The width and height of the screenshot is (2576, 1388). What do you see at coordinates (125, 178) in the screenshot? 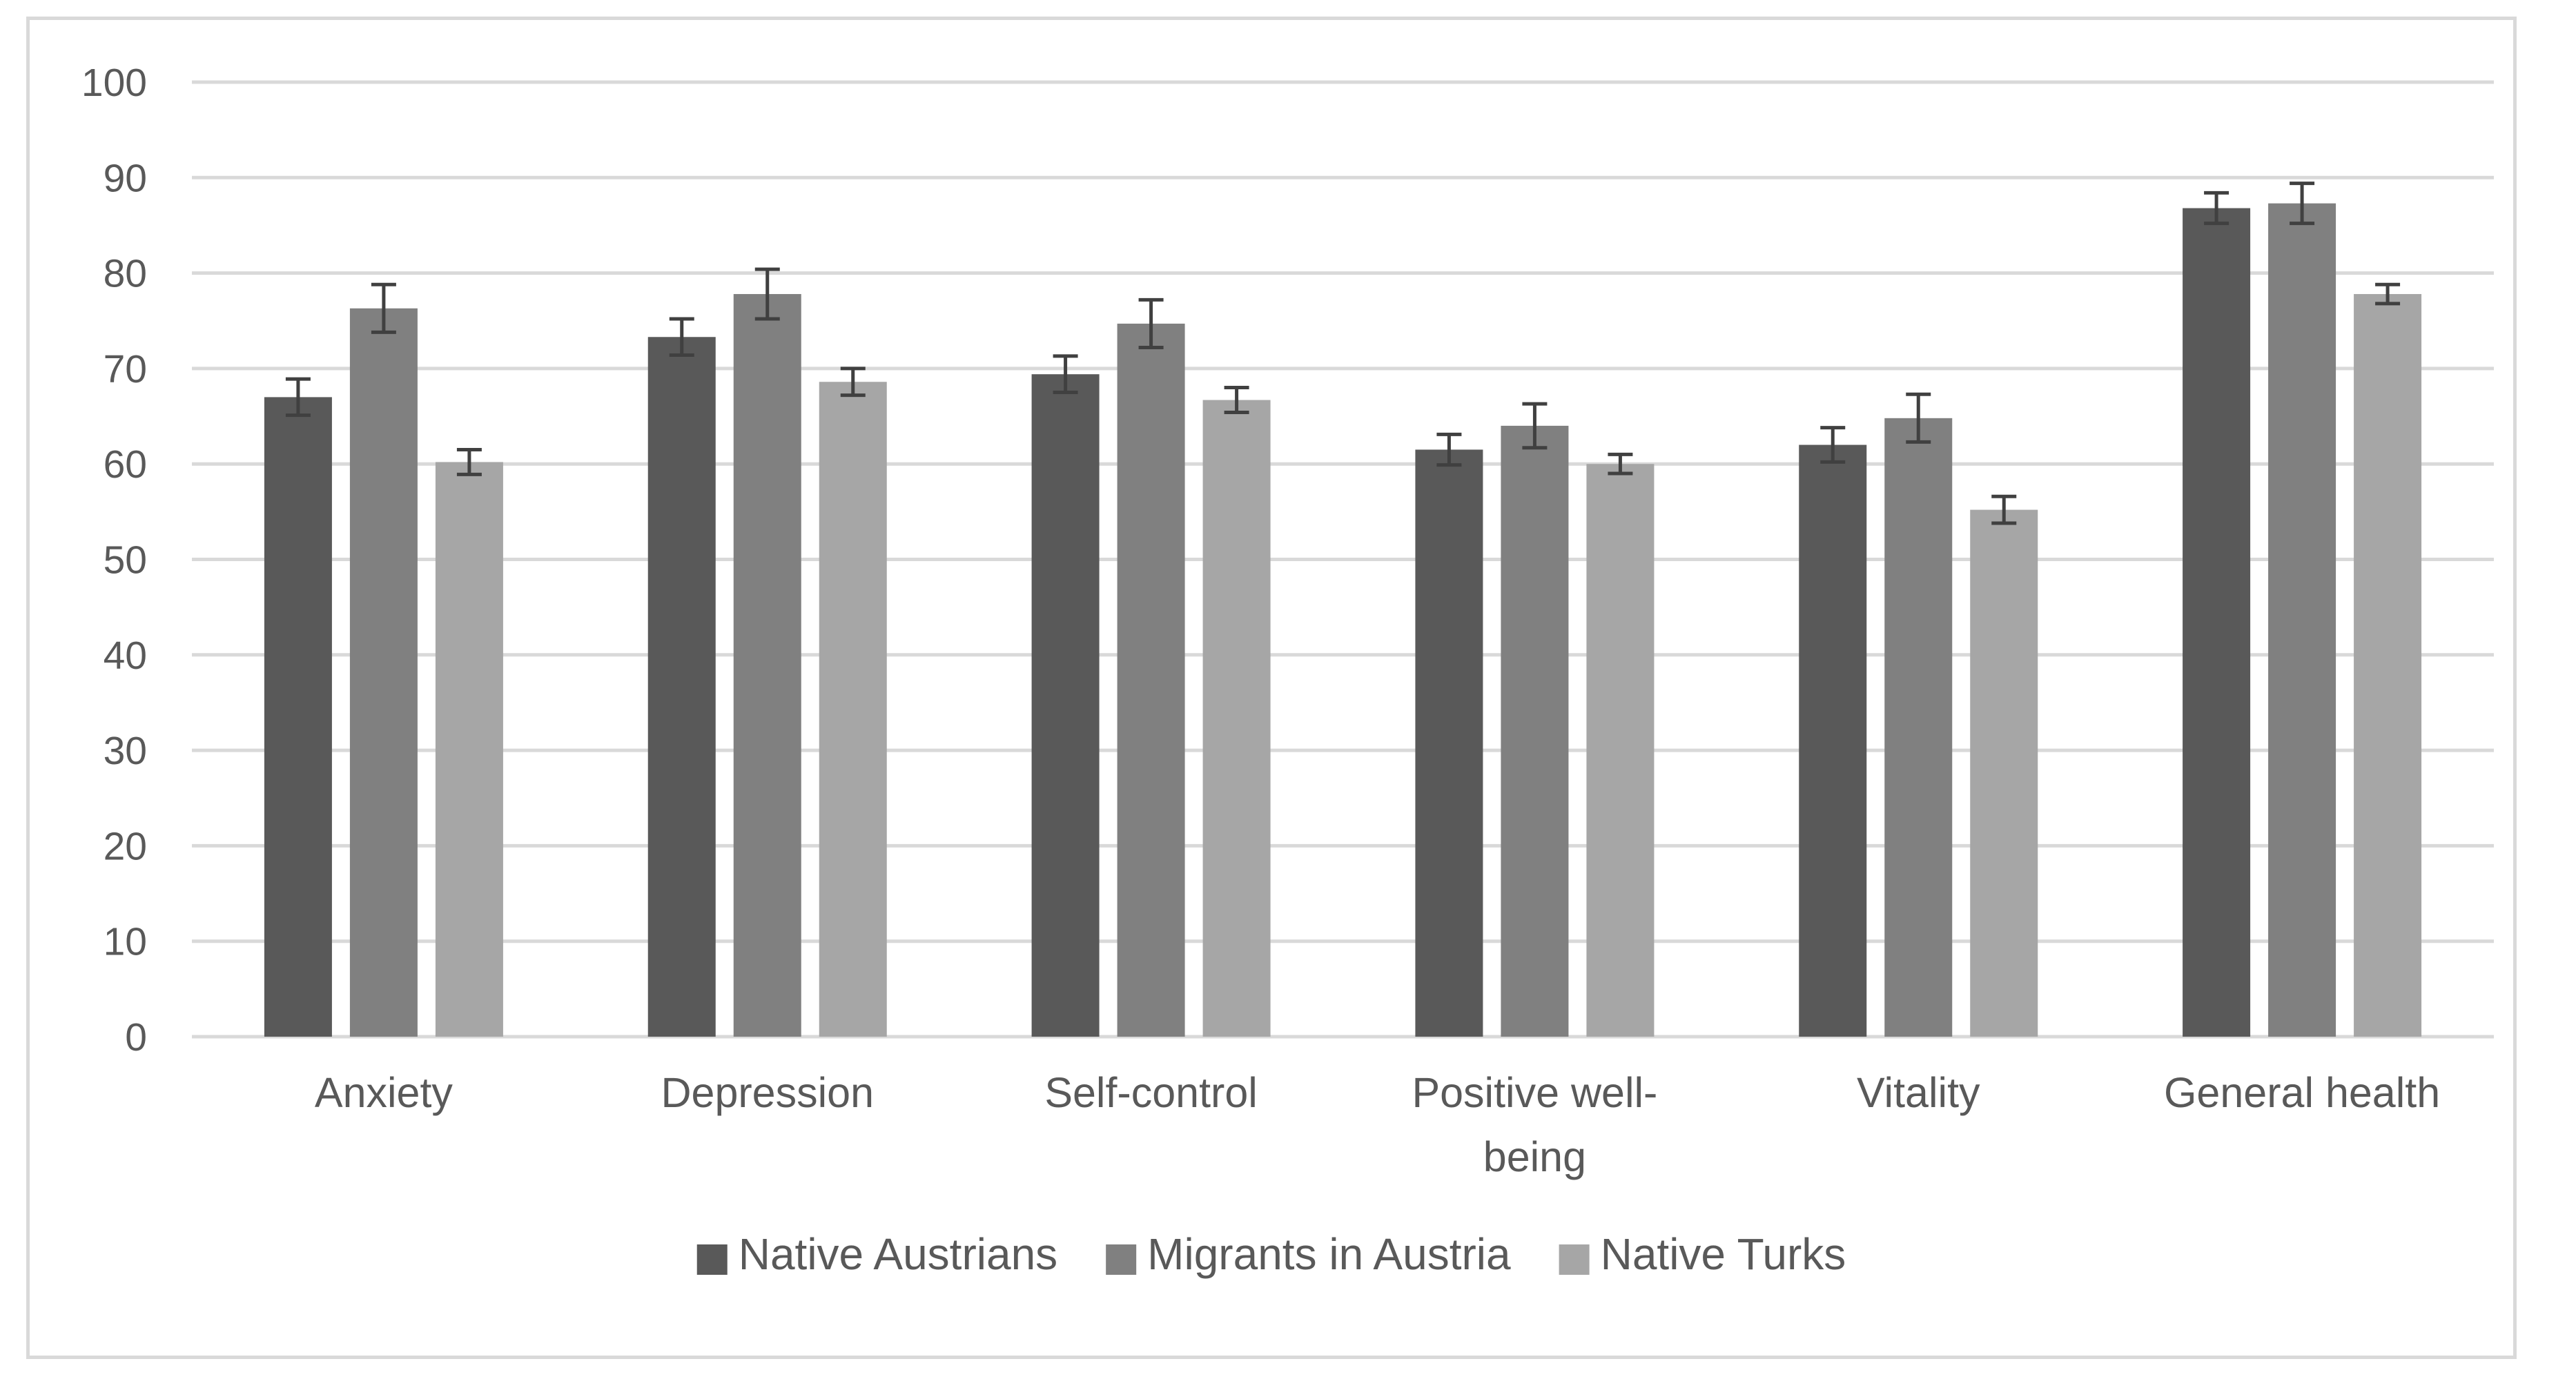
I see `y-tick-label: 90` at bounding box center [125, 178].